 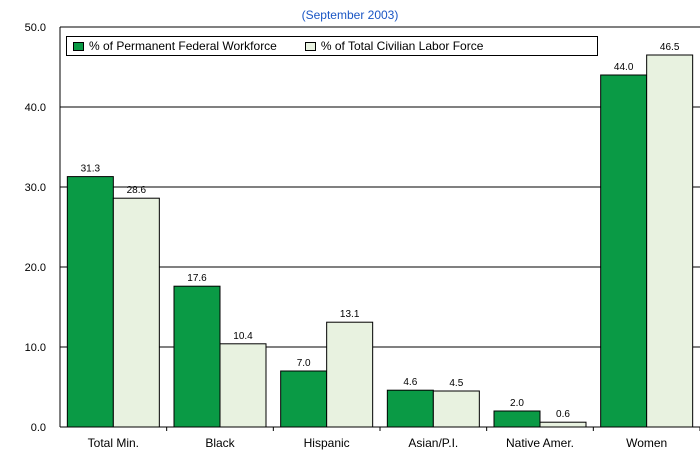 I want to click on y-tick-label: 10.0, so click(x=35, y=348).